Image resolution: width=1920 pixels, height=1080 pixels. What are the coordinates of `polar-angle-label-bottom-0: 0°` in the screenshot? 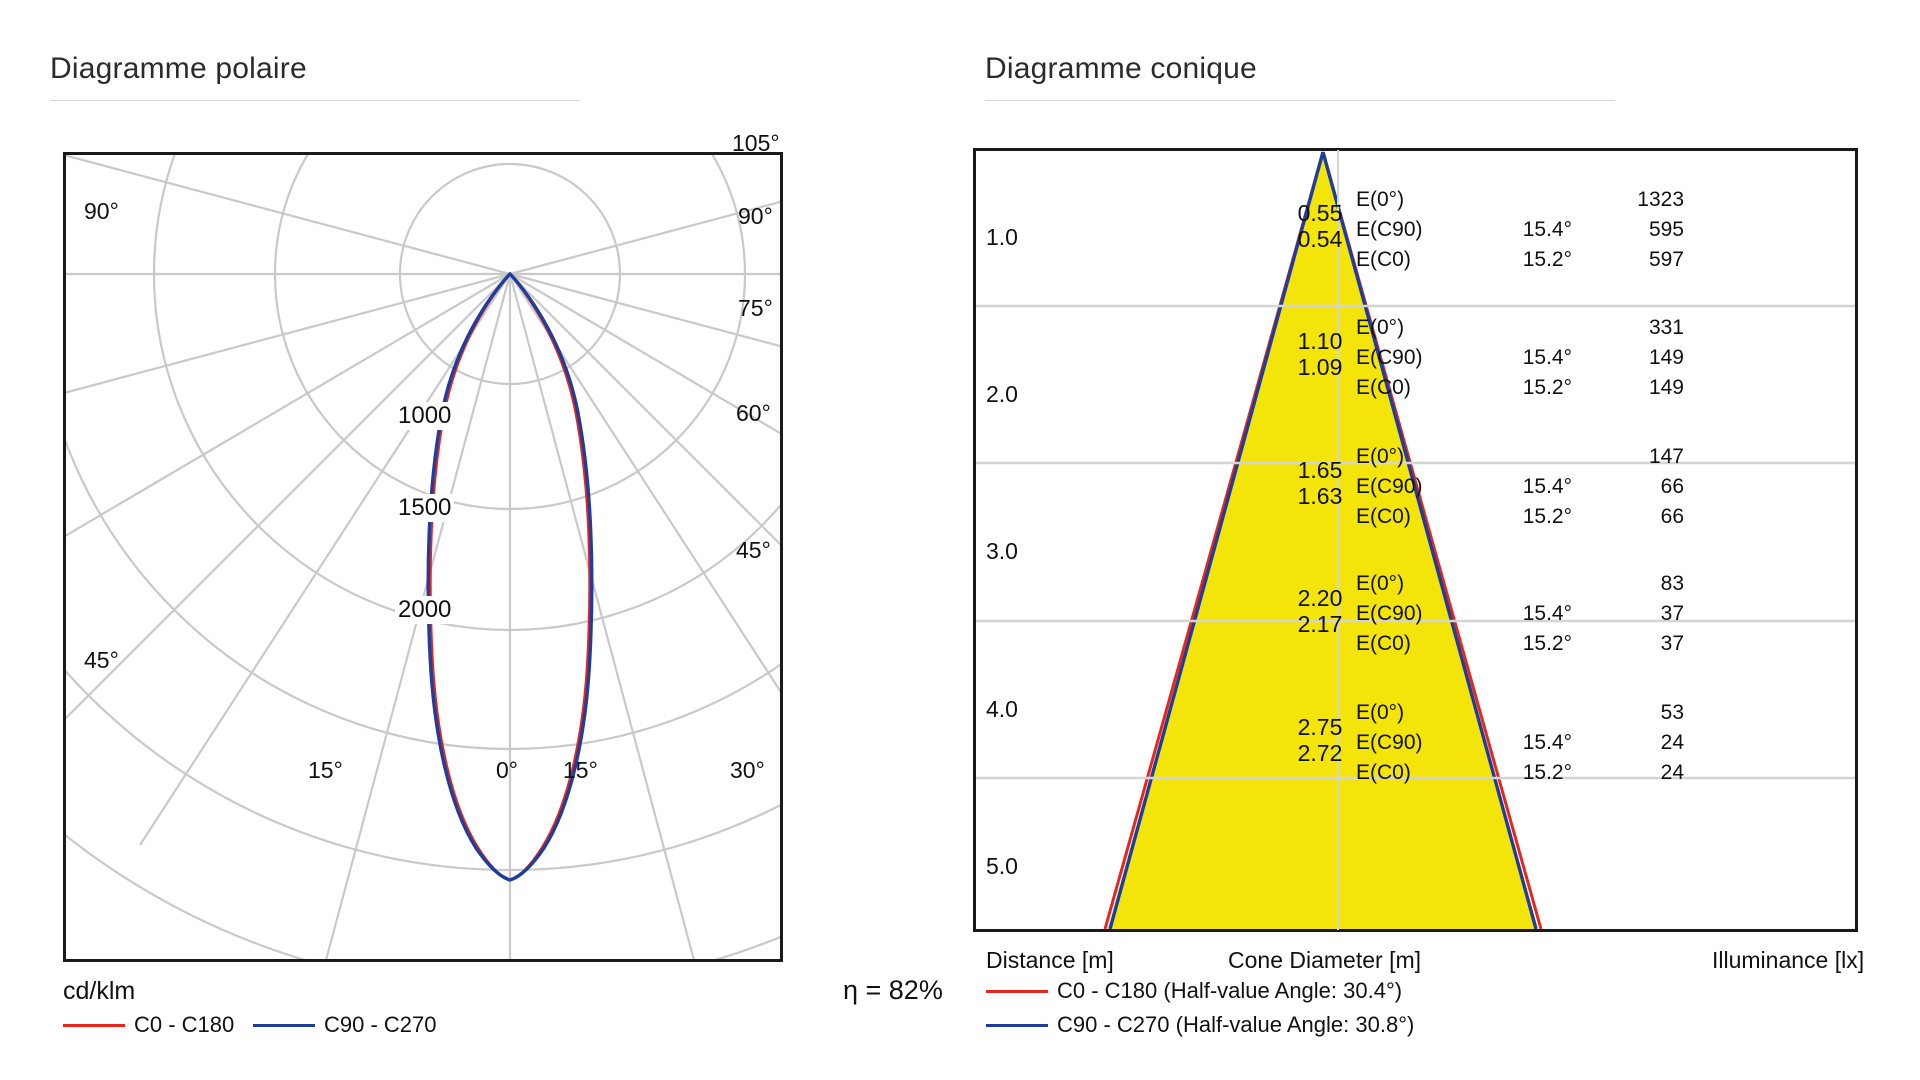 It's located at (507, 770).